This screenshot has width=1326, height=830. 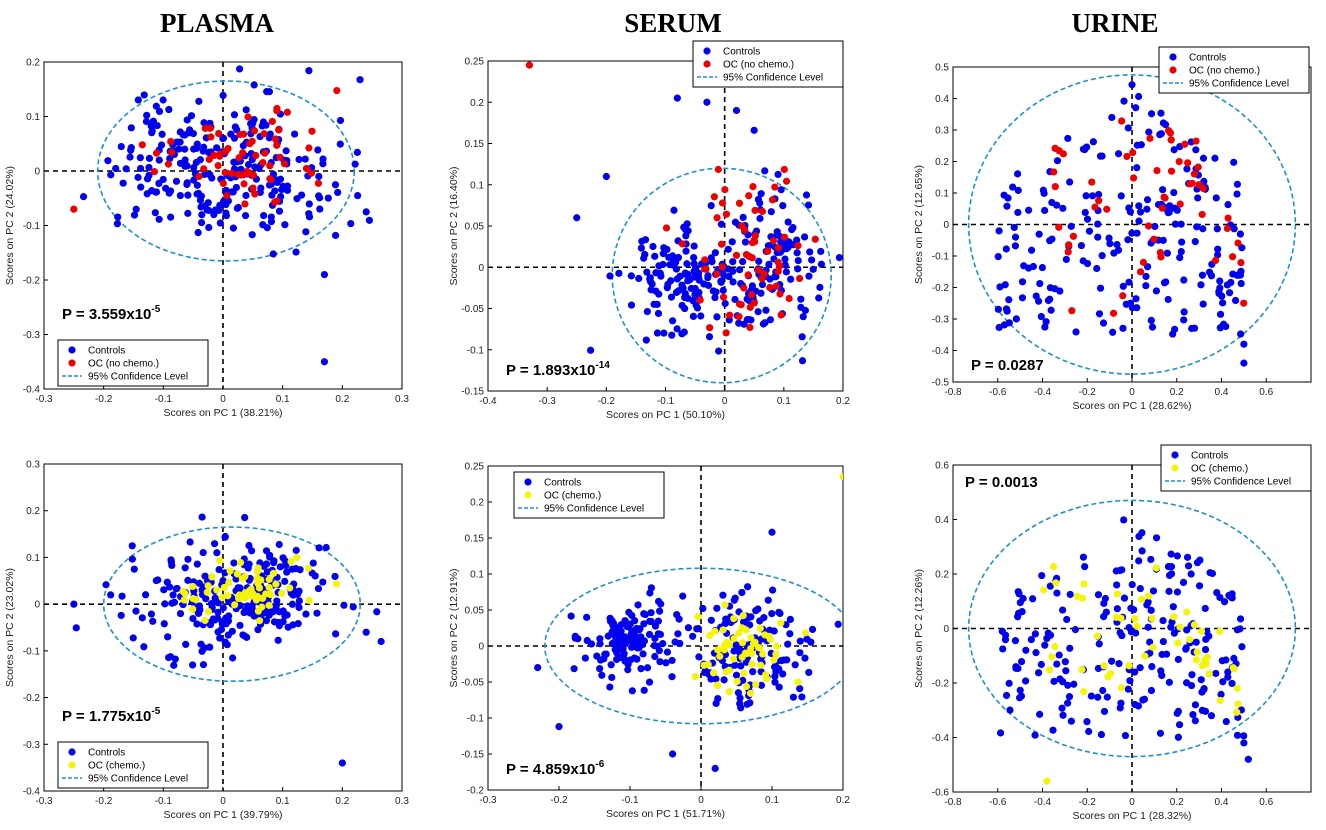 What do you see at coordinates (1209, 456) in the screenshot?
I see `legend-label: Controls` at bounding box center [1209, 456].